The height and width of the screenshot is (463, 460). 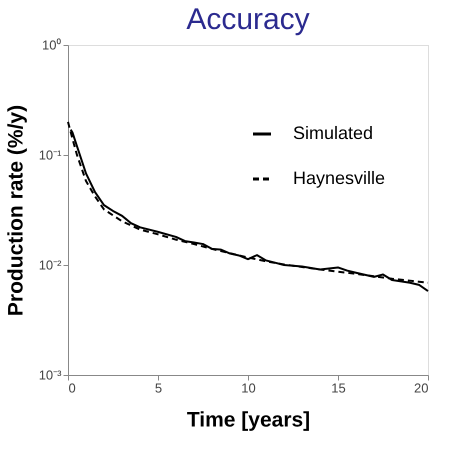 What do you see at coordinates (338, 388) in the screenshot?
I see `x-tick-label: 15` at bounding box center [338, 388].